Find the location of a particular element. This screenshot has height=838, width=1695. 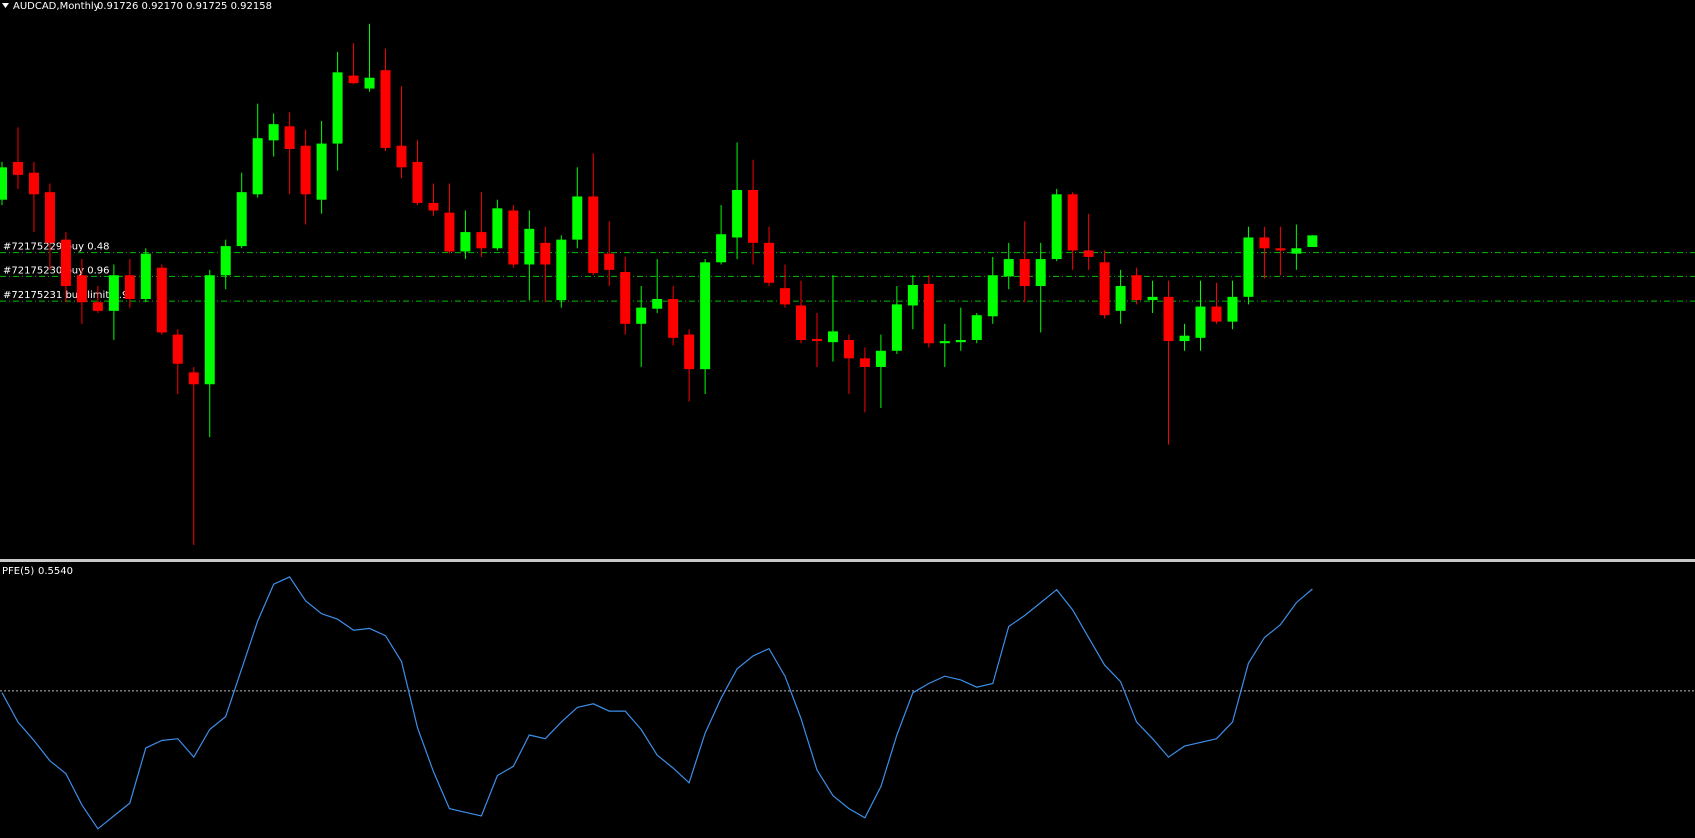

menu-arrow is located at coordinates (5, 5).